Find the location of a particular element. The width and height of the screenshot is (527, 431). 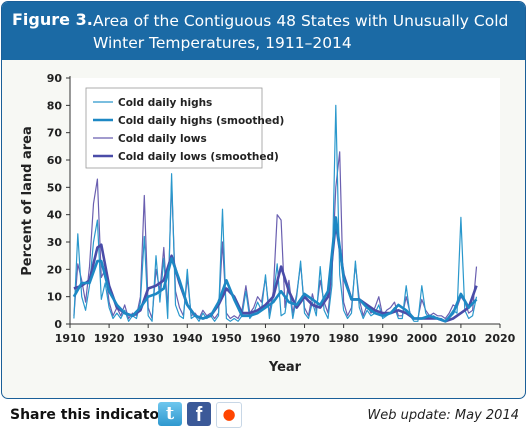

x-tick-label: 1980 is located at coordinates (343, 338).